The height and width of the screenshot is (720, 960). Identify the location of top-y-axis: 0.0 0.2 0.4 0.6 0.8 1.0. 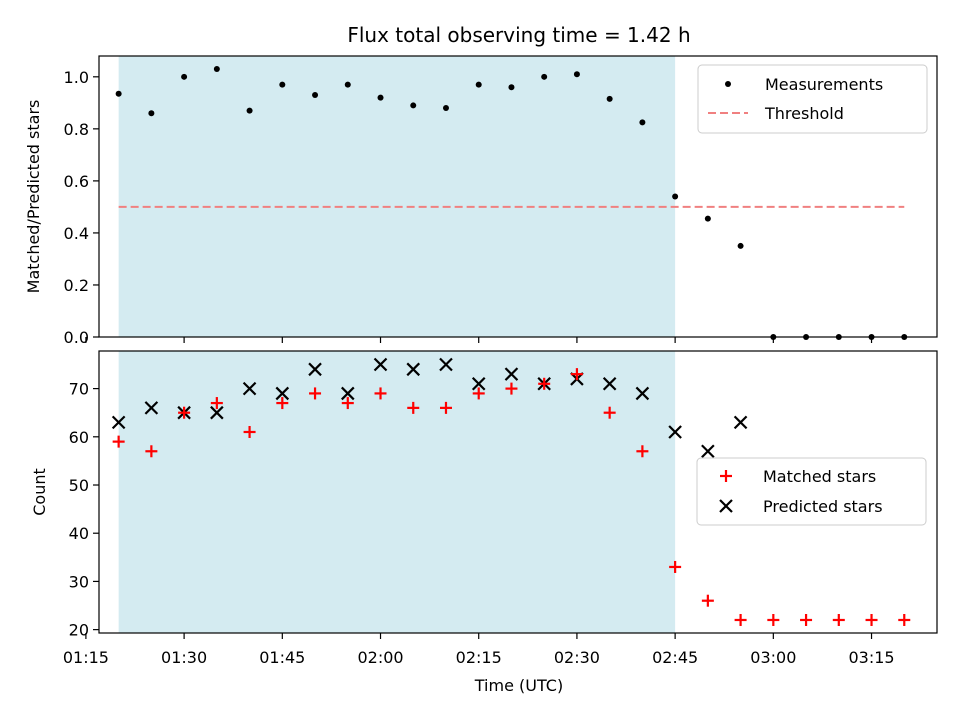
(81, 207).